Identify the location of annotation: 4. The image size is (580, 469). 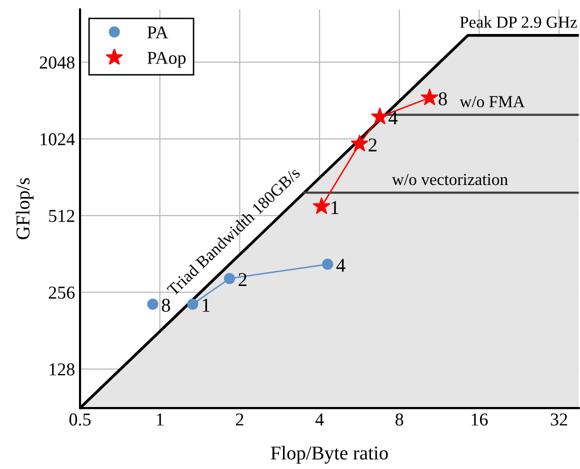
(341, 265).